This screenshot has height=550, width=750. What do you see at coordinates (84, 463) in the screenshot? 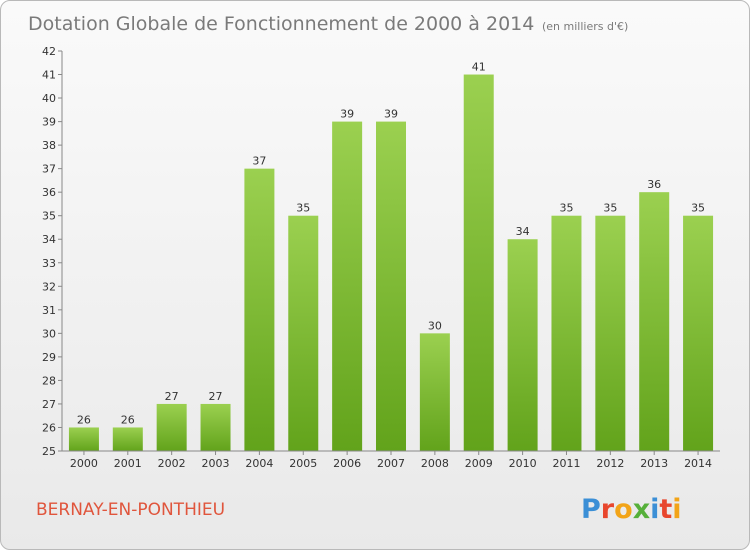
I see `x-tick-label: 2000` at bounding box center [84, 463].